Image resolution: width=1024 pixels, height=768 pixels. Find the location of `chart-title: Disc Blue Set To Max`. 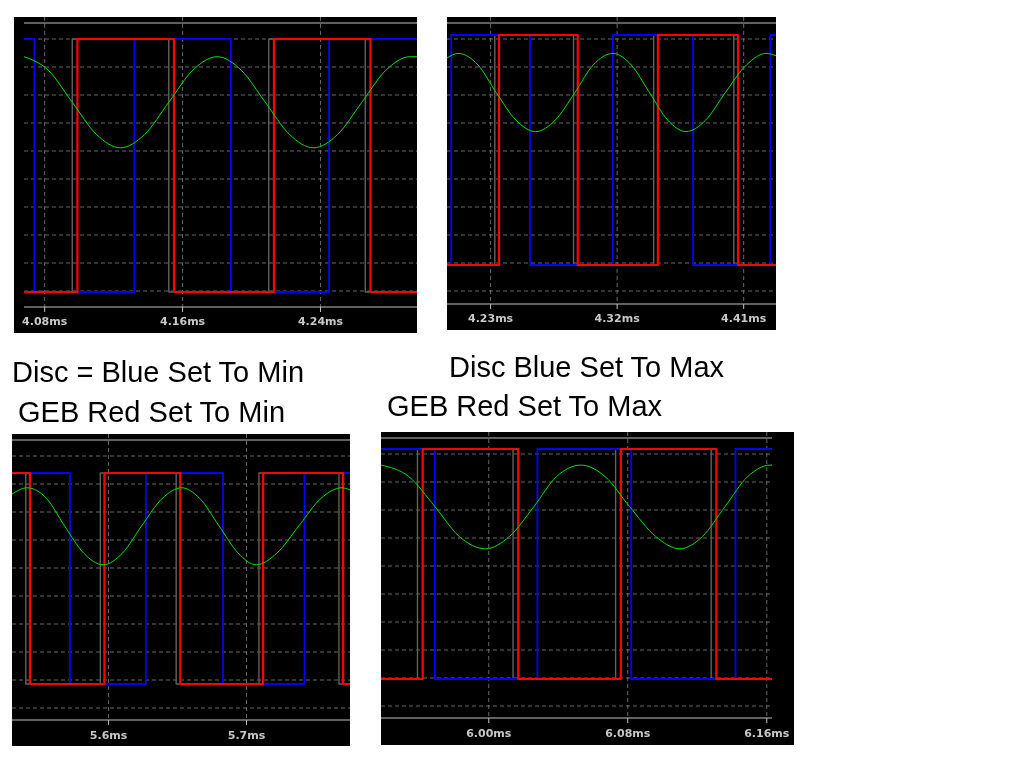

chart-title: Disc Blue Set To Max is located at coordinates (587, 367).